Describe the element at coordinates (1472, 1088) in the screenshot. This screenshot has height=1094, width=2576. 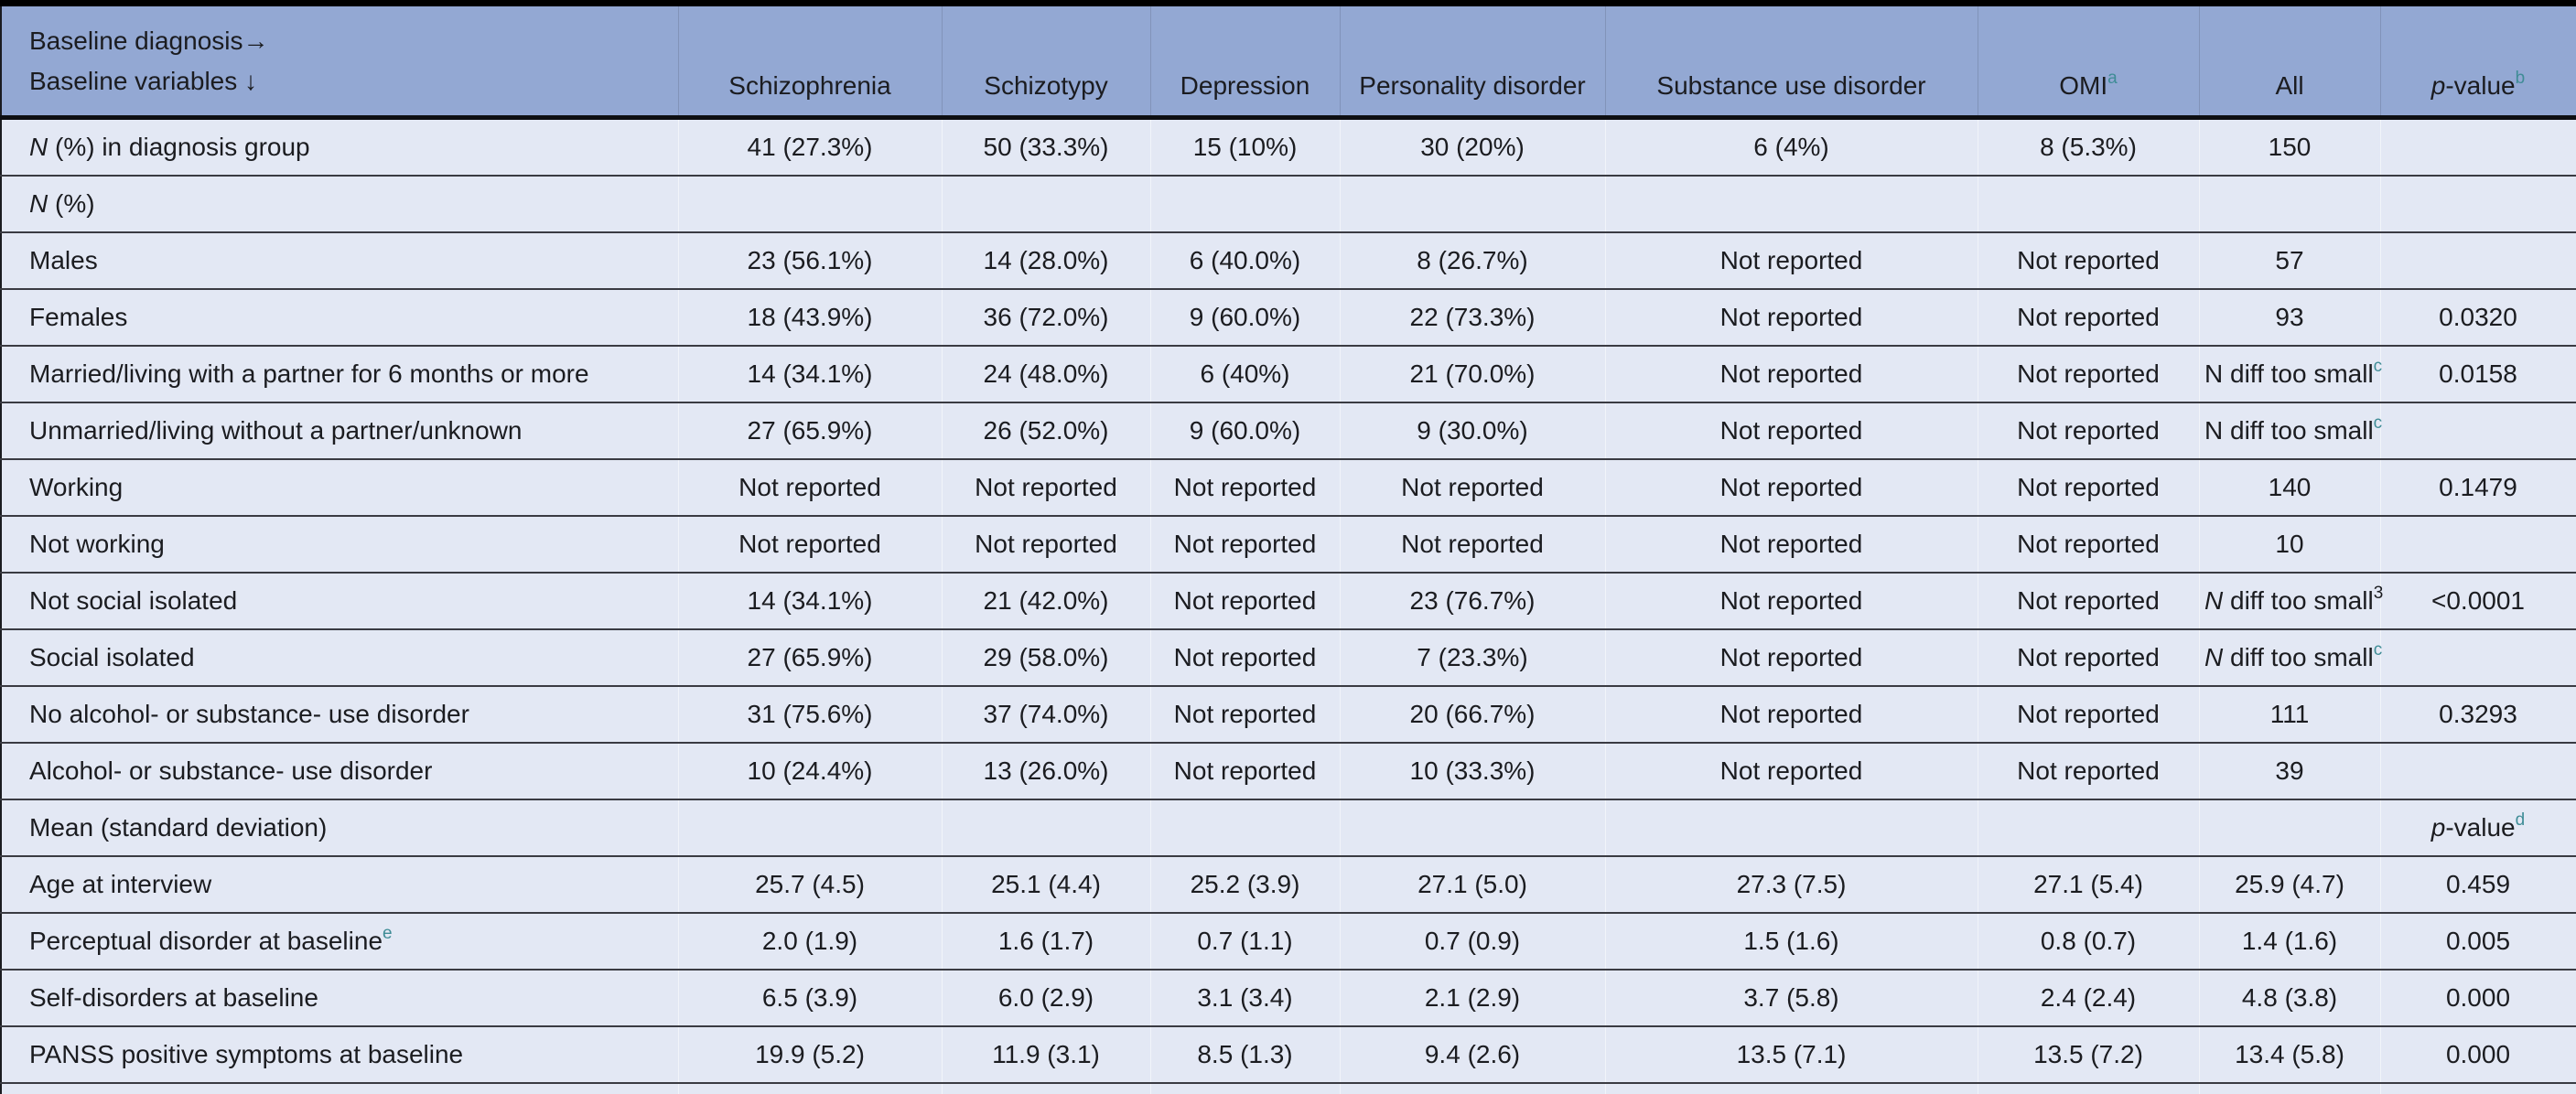
I see `value-cell: 9.1 (2.2)` at that location.